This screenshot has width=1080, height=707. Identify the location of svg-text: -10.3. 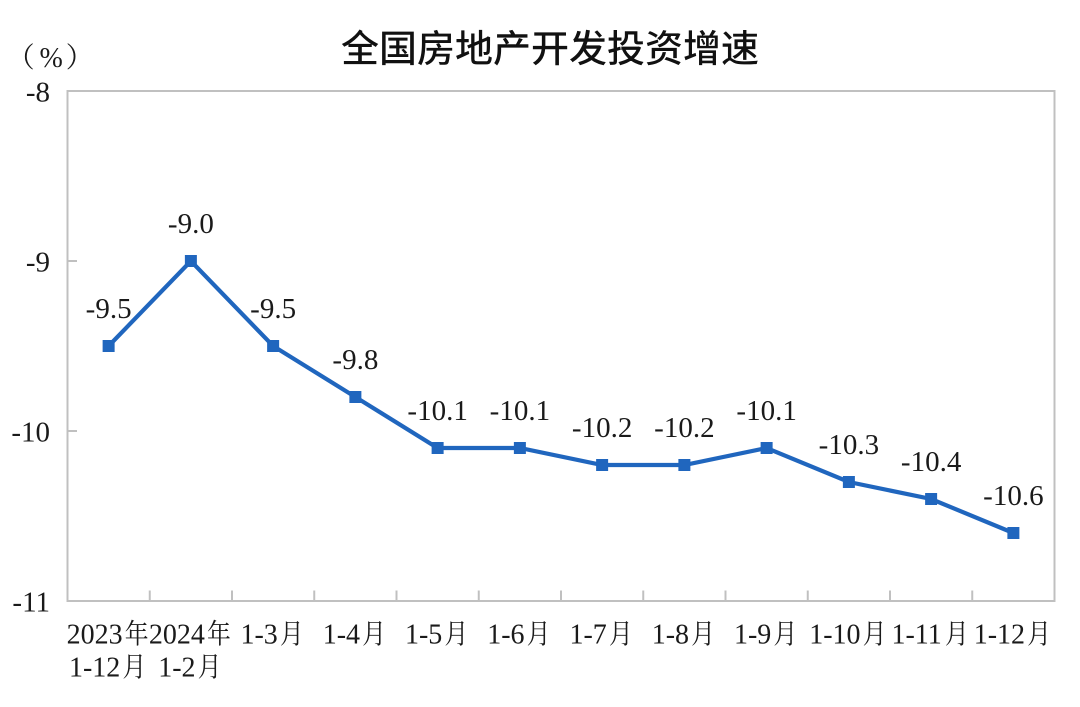
(849, 445).